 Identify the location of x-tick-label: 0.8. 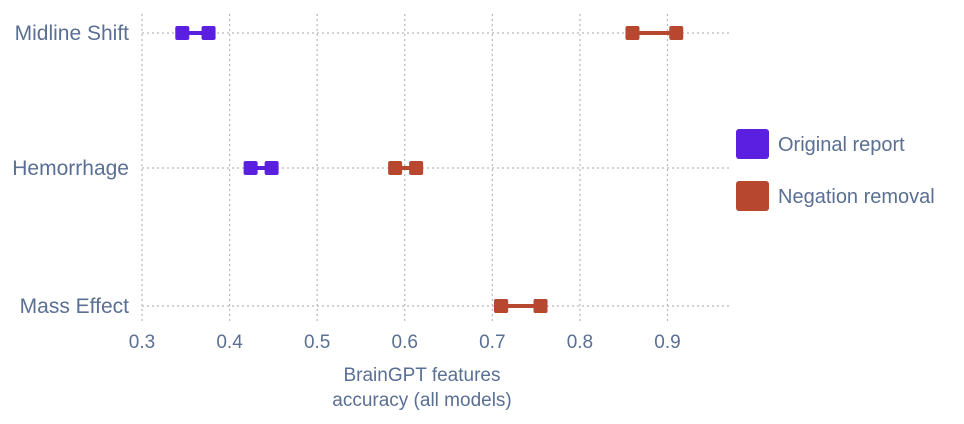
(580, 342).